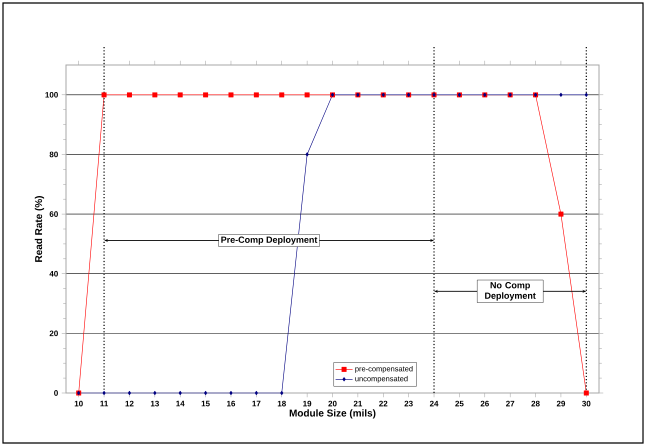 This screenshot has width=649, height=446. Describe the element at coordinates (269, 240) in the screenshot. I see `annotation: Pre-Comp Deployment` at that location.